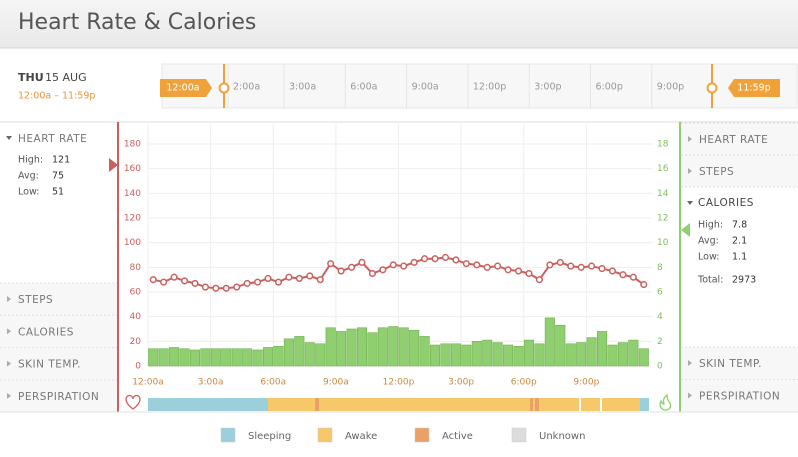 The image size is (798, 457). I want to click on x-tick-label: 3:00a, so click(211, 383).